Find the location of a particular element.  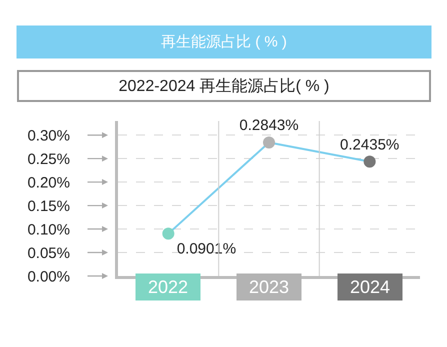

y-tick-label: 0.10% is located at coordinates (48, 229).